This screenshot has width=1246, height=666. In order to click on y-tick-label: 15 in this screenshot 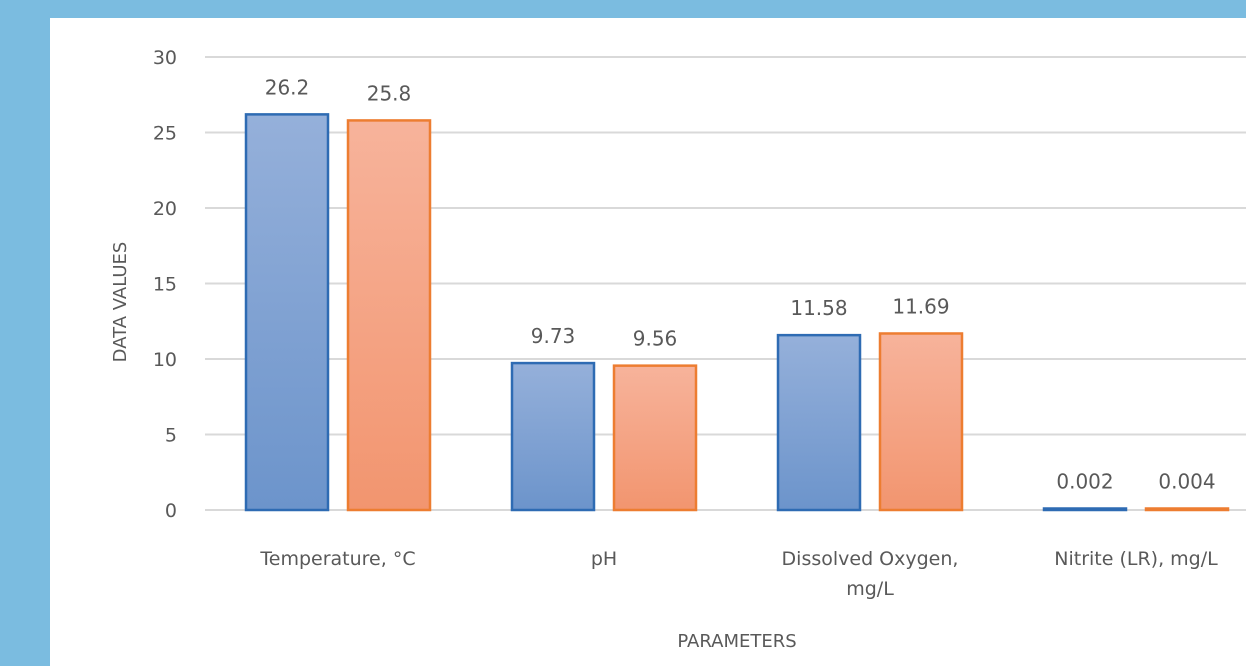, I will do `click(165, 285)`.